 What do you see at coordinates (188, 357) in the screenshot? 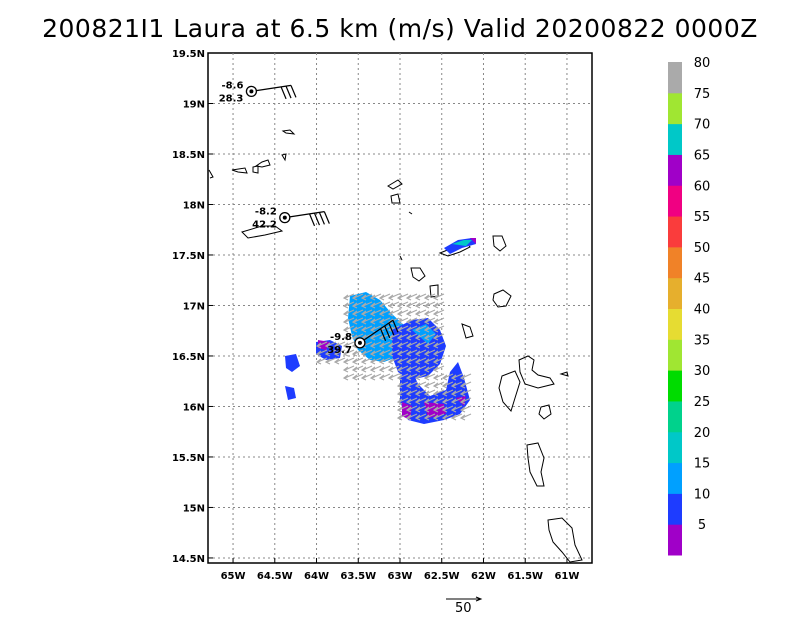
I see `lat-tick-label: 16.5N` at bounding box center [188, 357].